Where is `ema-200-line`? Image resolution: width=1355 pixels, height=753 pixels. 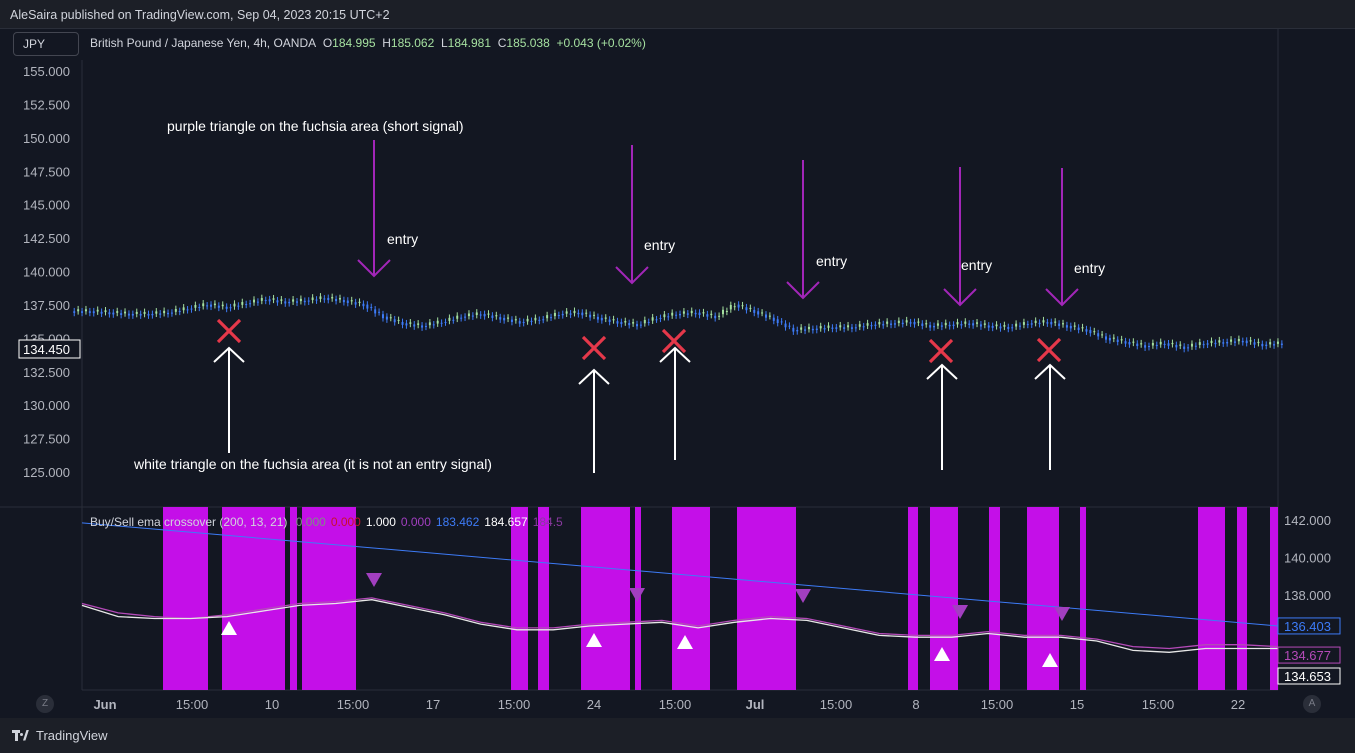 ema-200-line is located at coordinates (680, 574).